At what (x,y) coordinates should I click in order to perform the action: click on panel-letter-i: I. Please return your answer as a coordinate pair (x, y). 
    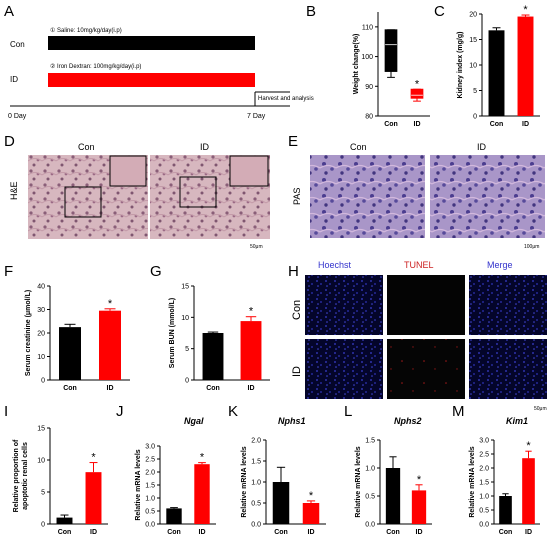
    Looking at the image, I should click on (6, 411).